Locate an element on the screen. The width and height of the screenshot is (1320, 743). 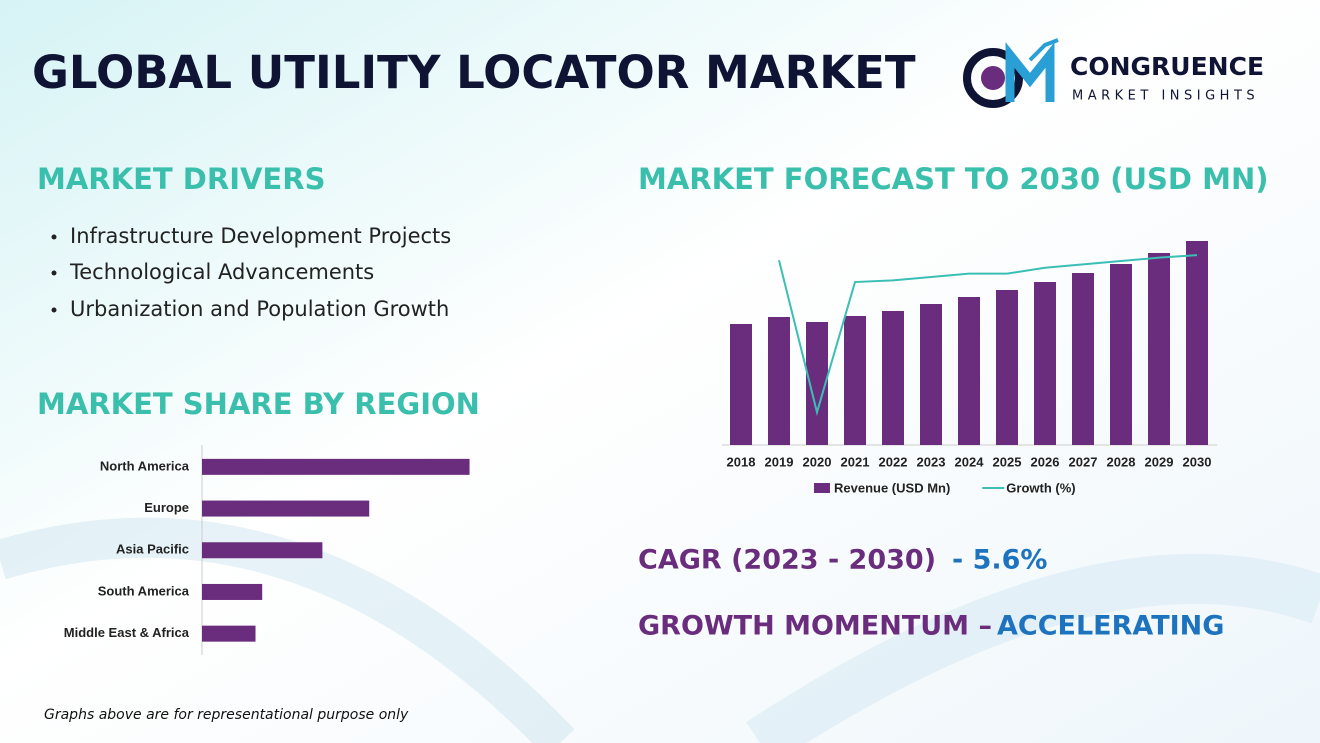
x-tick-label: 2030 is located at coordinates (1197, 461).